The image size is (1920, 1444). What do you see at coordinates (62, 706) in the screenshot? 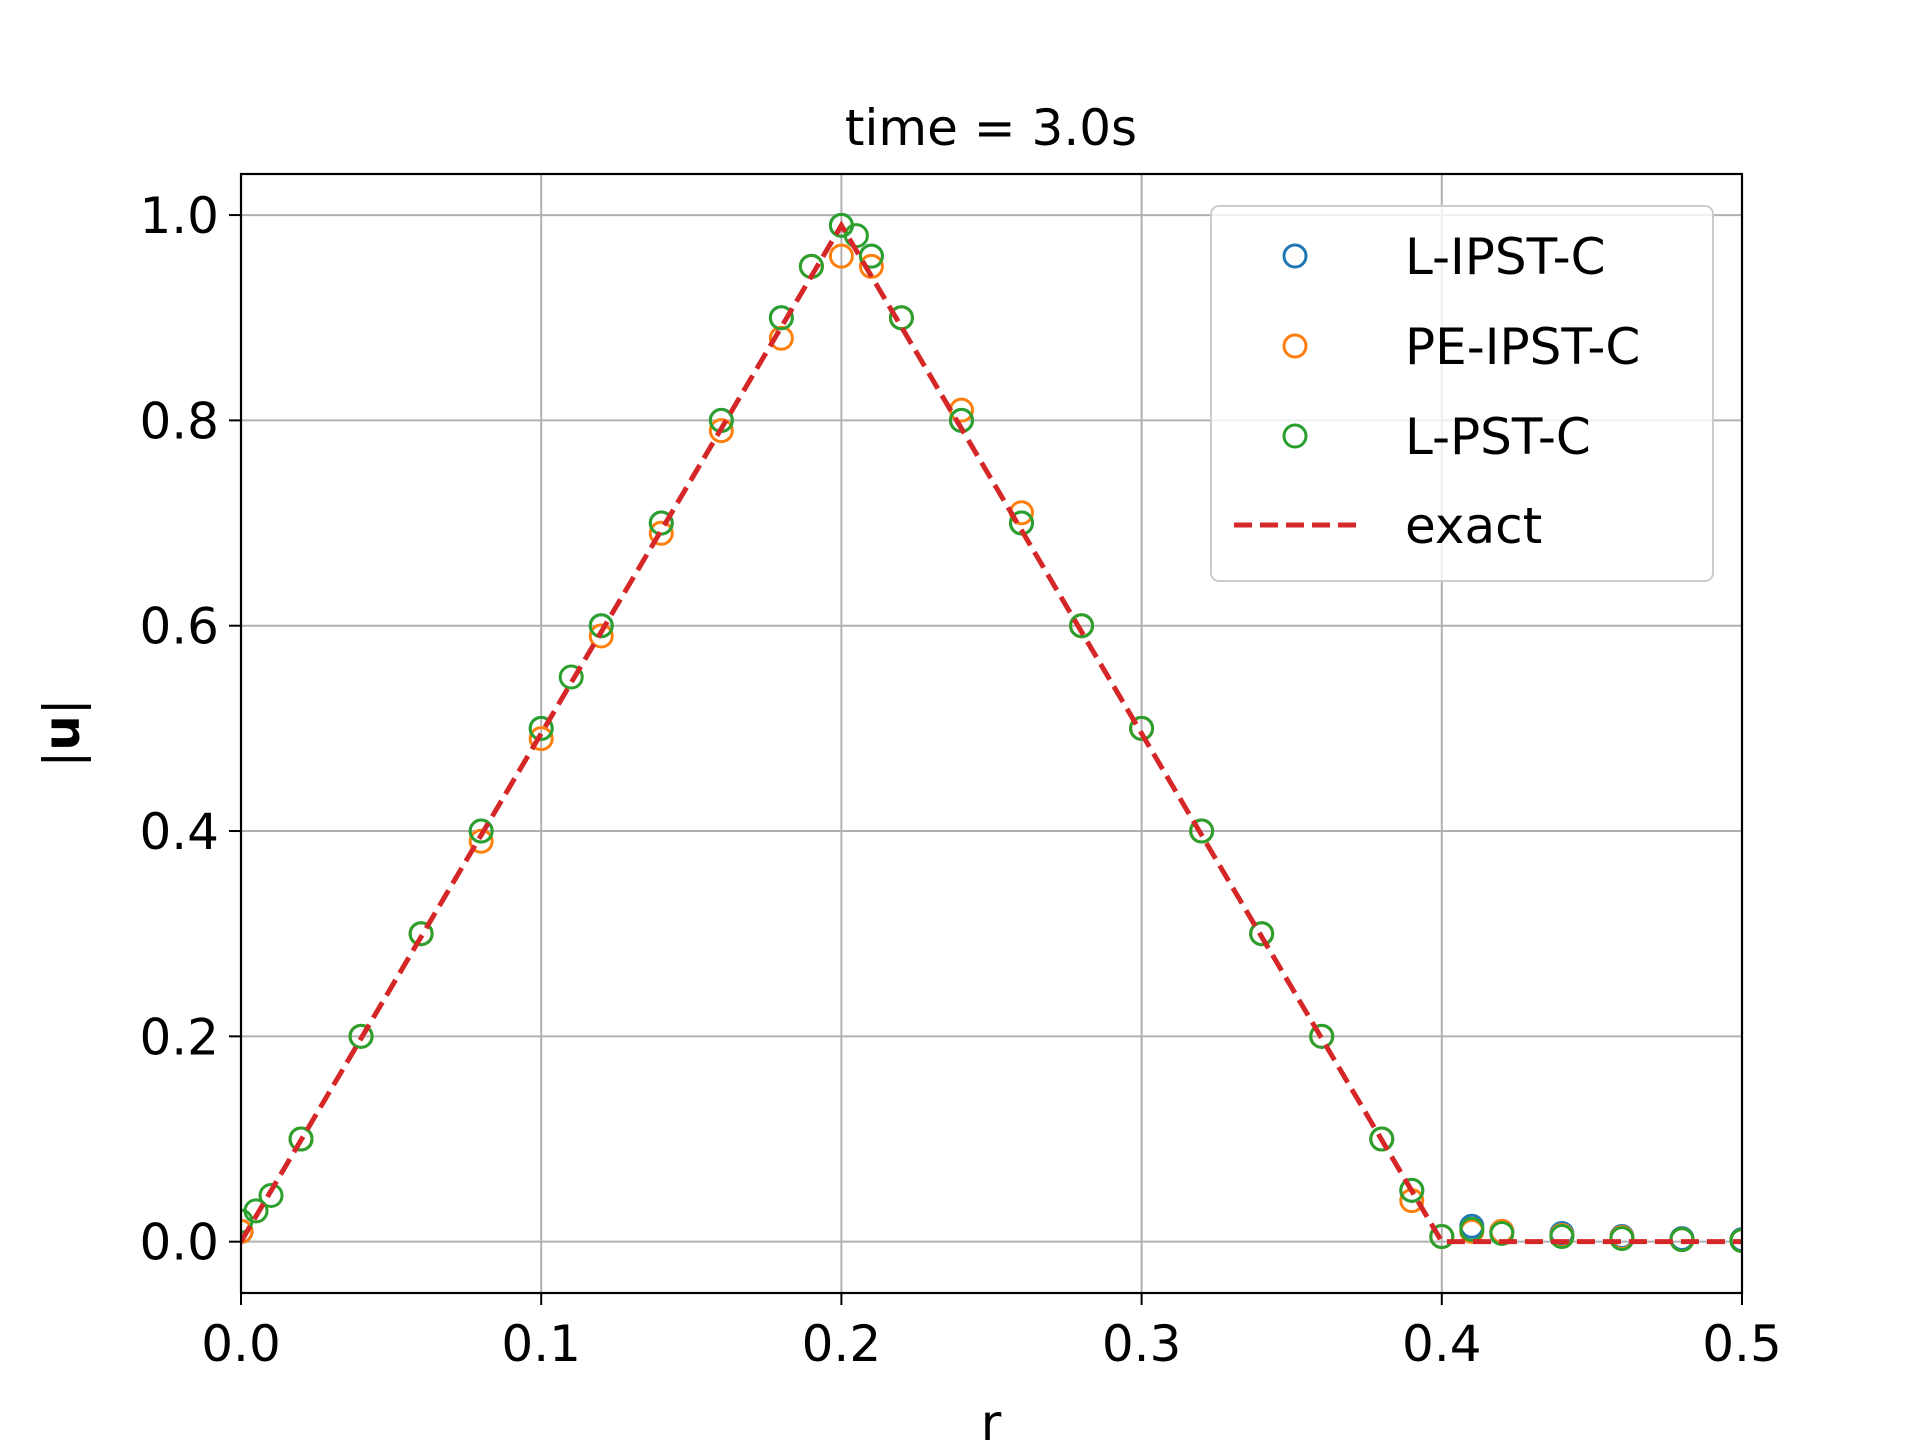
I see `y-axis-label-right-bar: |` at bounding box center [62, 706].